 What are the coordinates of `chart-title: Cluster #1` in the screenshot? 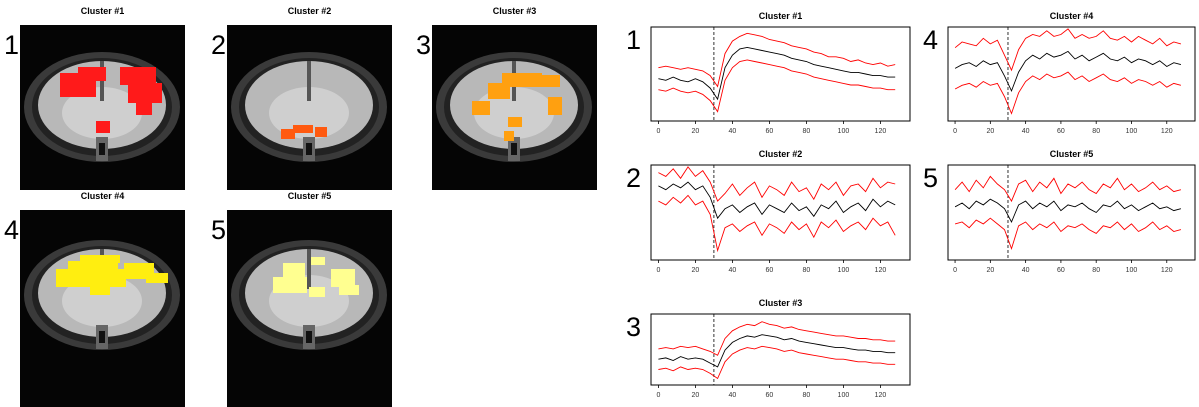 It's located at (781, 16).